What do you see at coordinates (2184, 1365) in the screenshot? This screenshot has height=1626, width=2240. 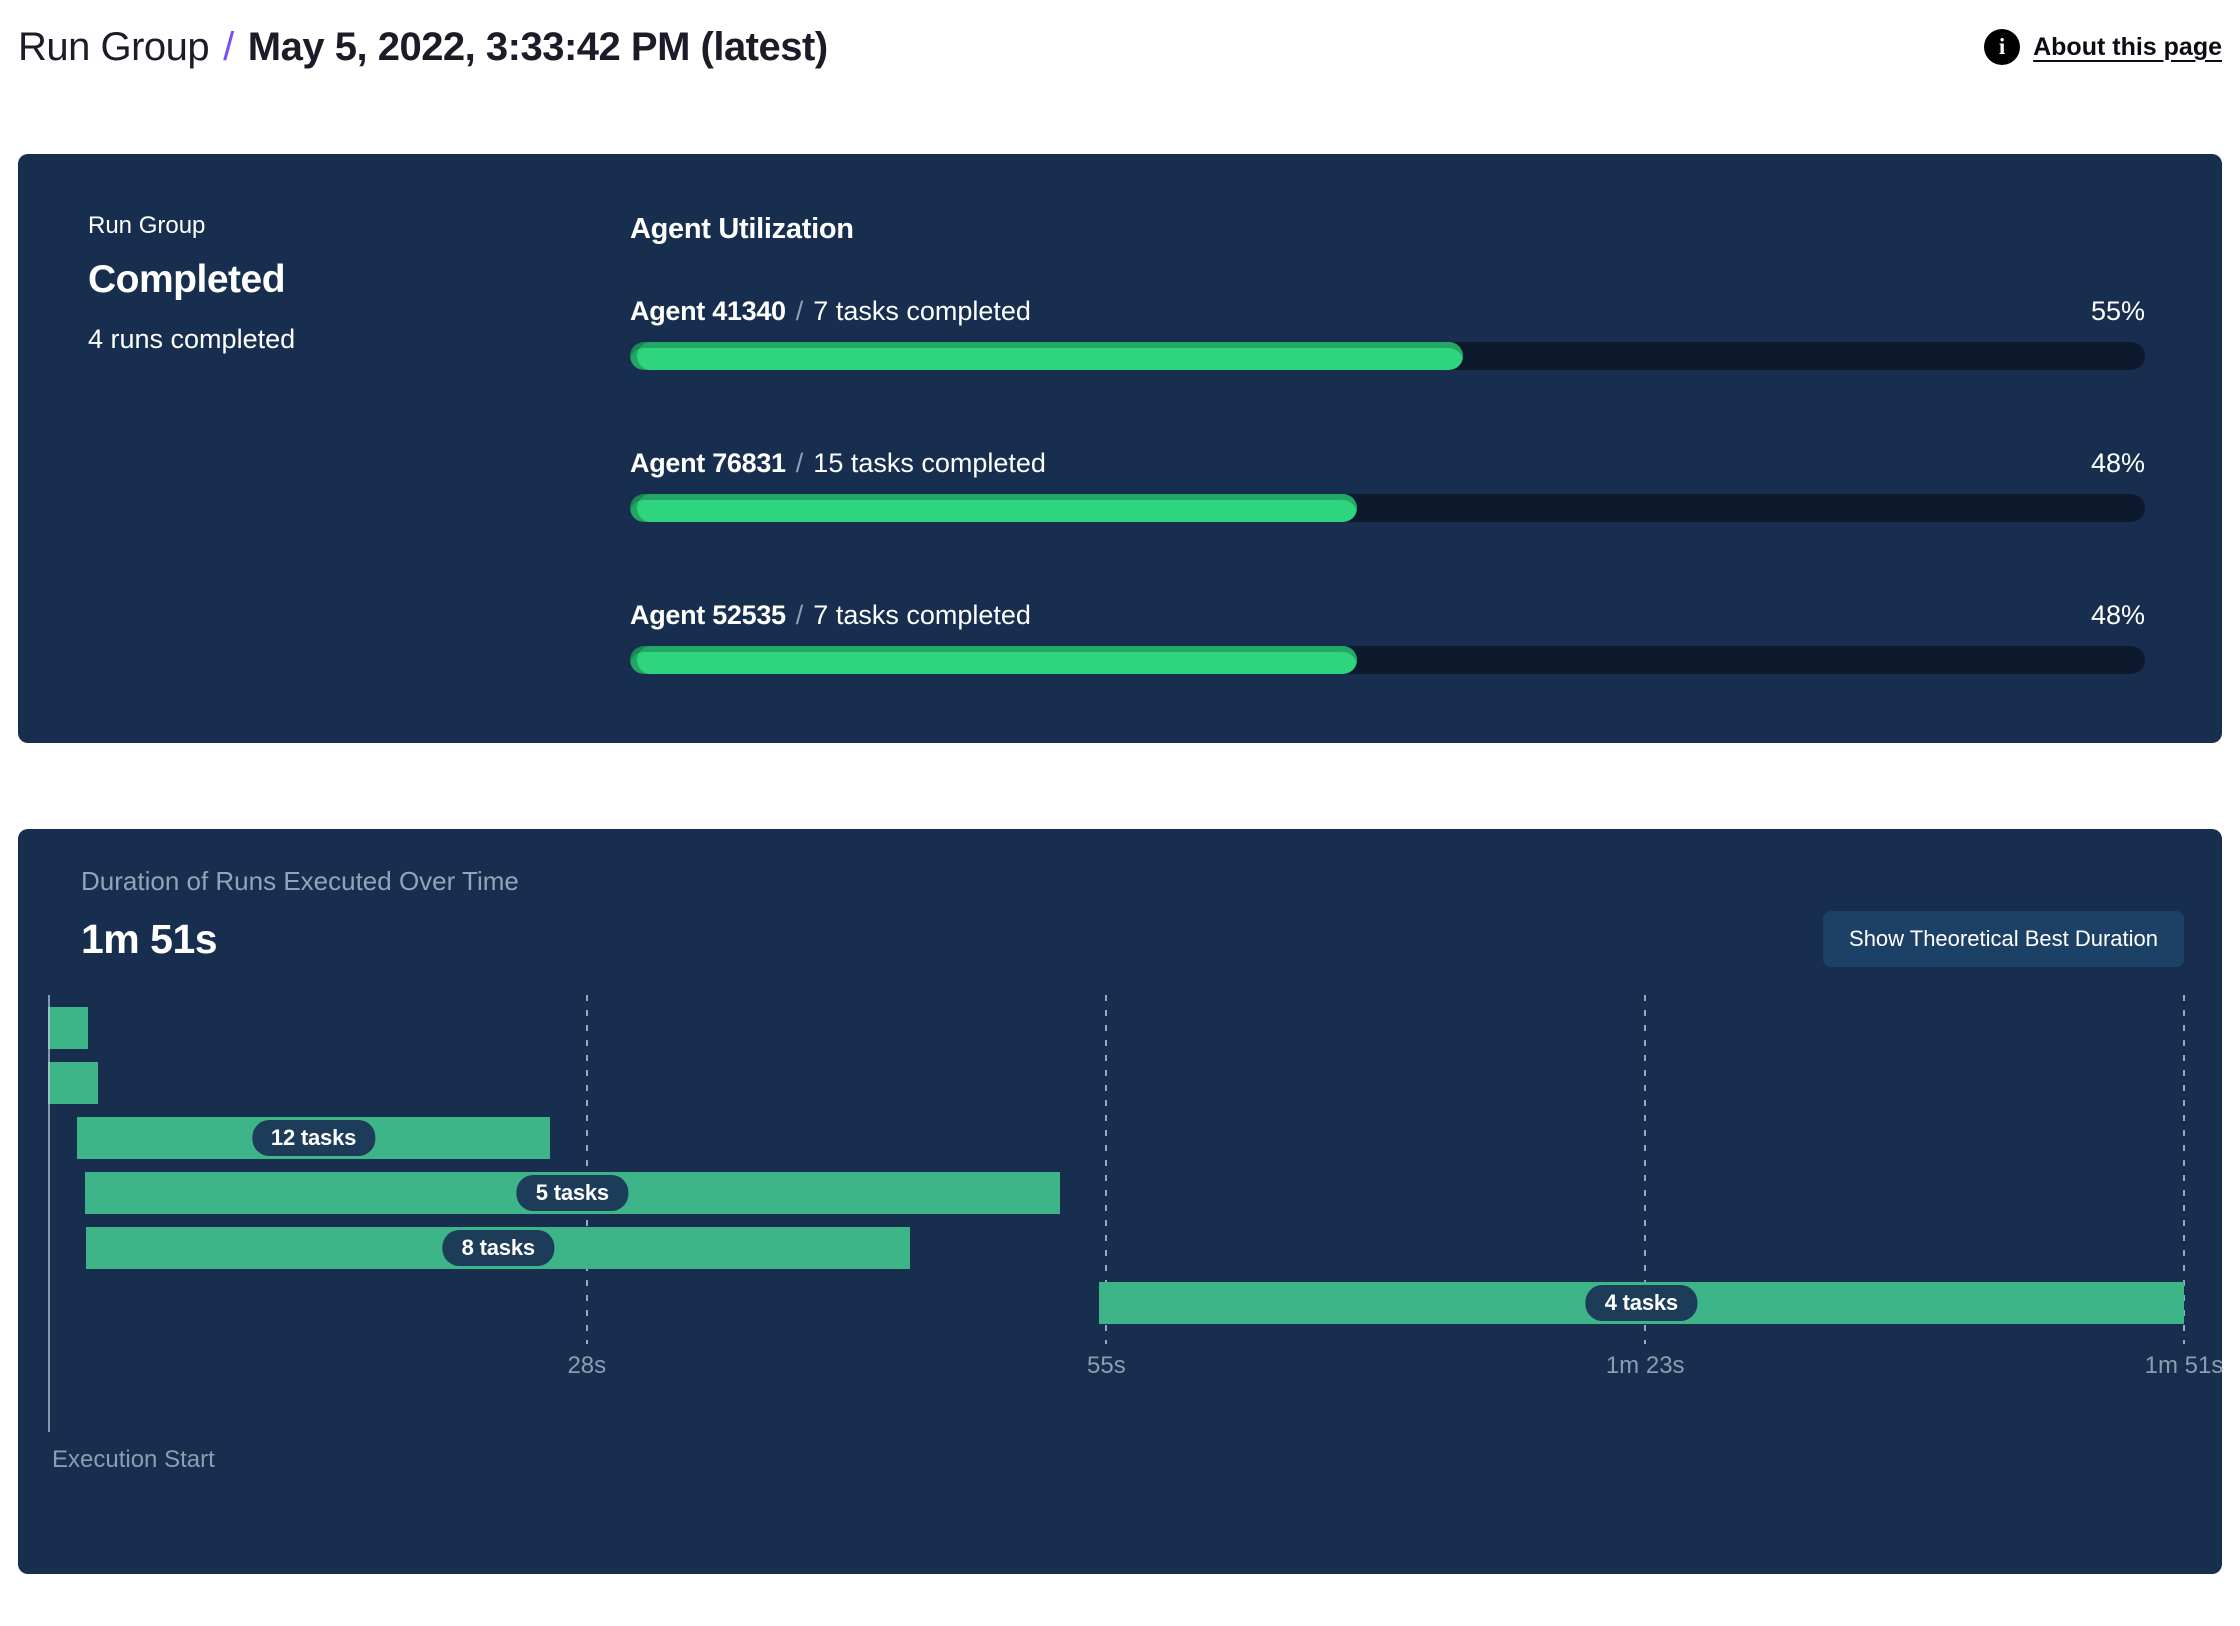 I see `tick-label-1m51s: 1m 51s` at bounding box center [2184, 1365].